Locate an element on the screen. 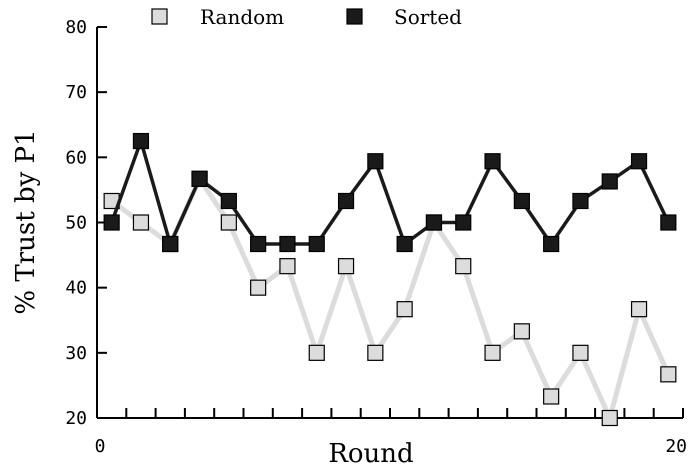 This screenshot has height=472, width=693. x-axis-title: Round is located at coordinates (370, 454).